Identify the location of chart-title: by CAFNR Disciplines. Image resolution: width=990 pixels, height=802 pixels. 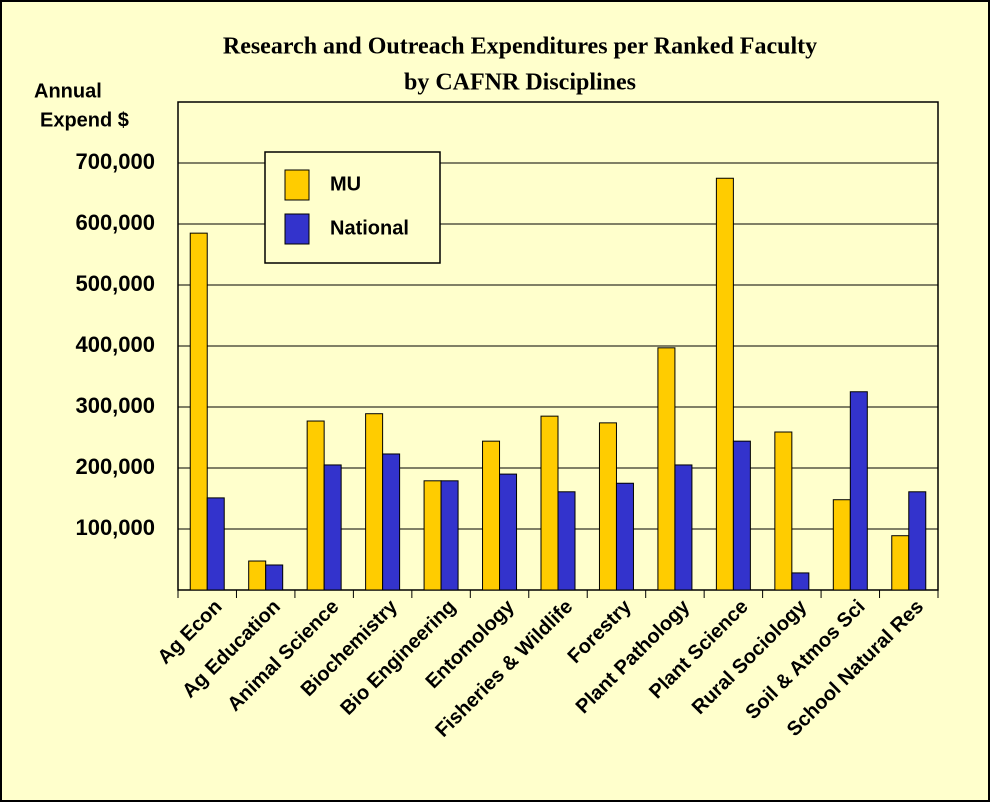
(520, 83).